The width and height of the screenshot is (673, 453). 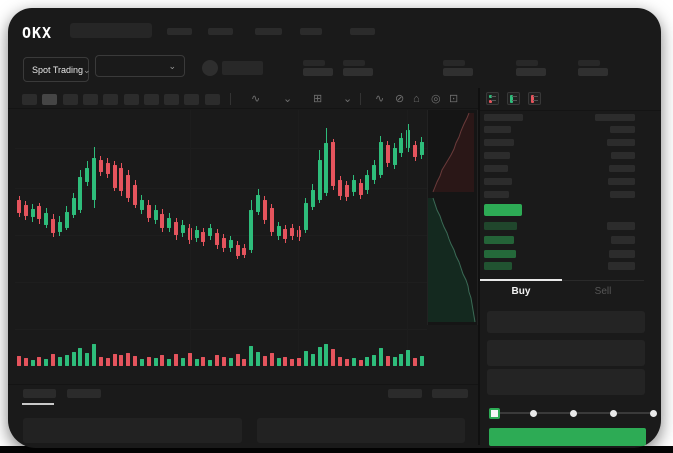 What do you see at coordinates (603, 291) in the screenshot?
I see `tab-sell: Sell` at bounding box center [603, 291].